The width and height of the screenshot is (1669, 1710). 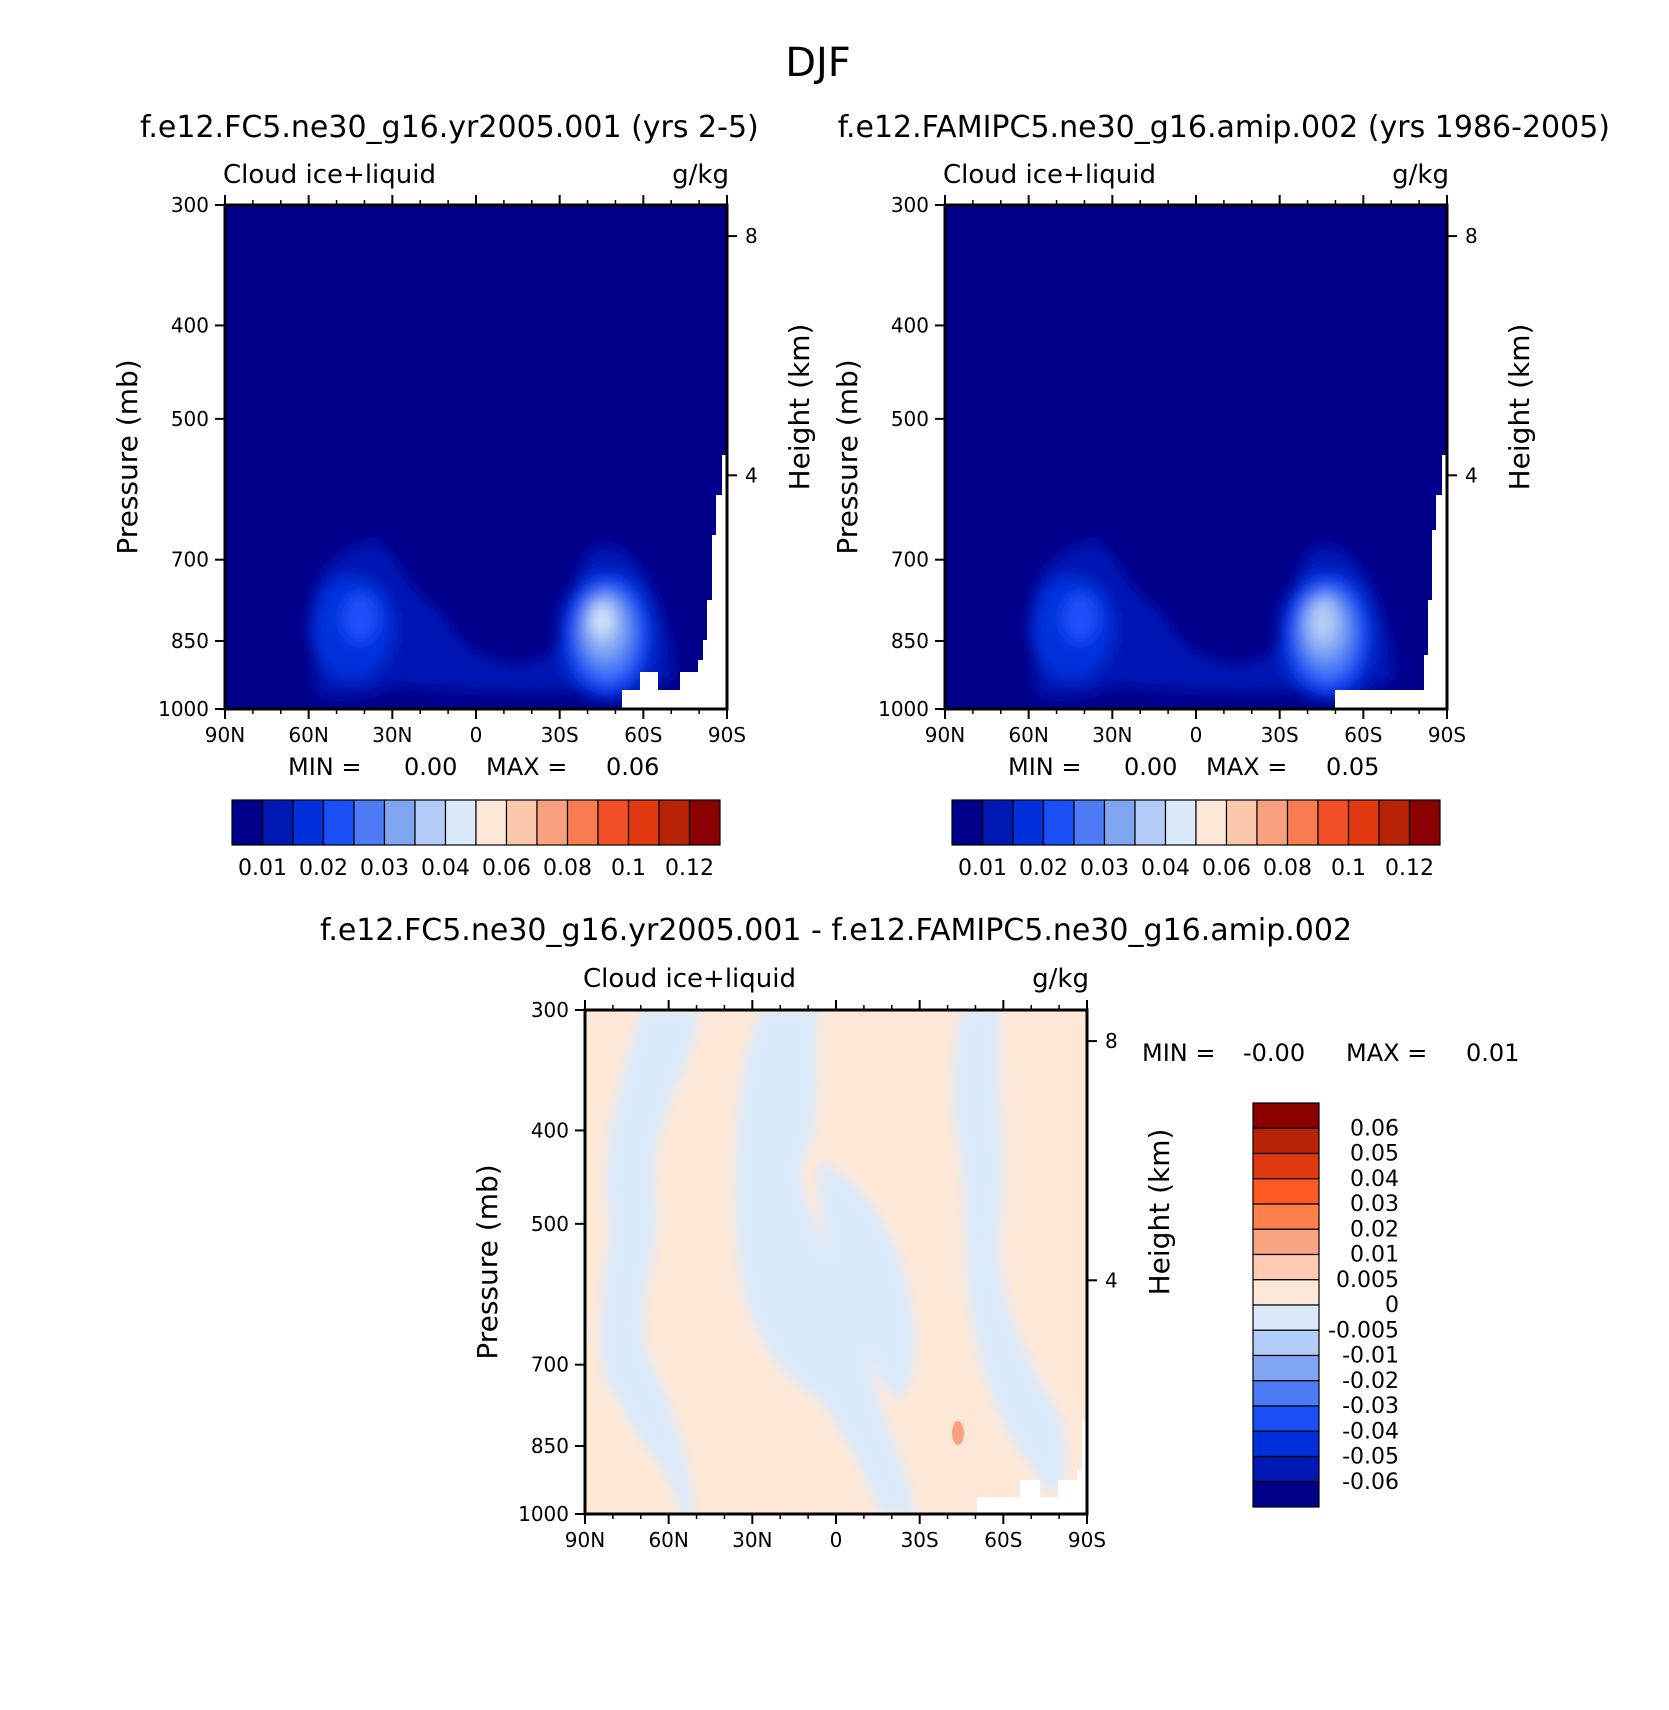 I want to click on colorbar-label: 0.08, so click(x=567, y=868).